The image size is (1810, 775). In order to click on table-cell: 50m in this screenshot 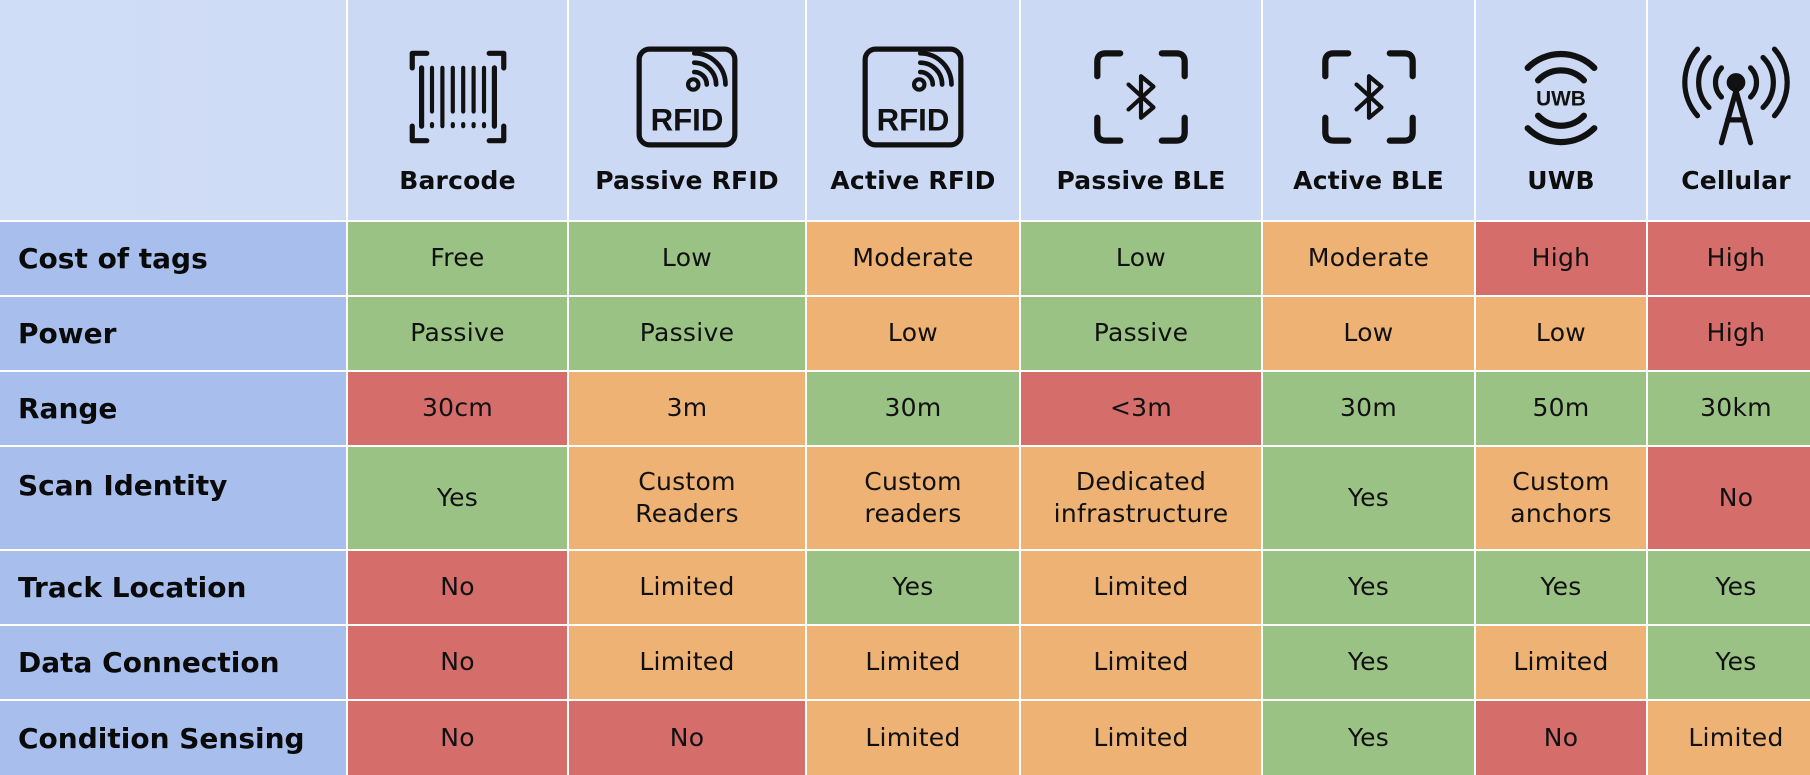, I will do `click(1561, 408)`.